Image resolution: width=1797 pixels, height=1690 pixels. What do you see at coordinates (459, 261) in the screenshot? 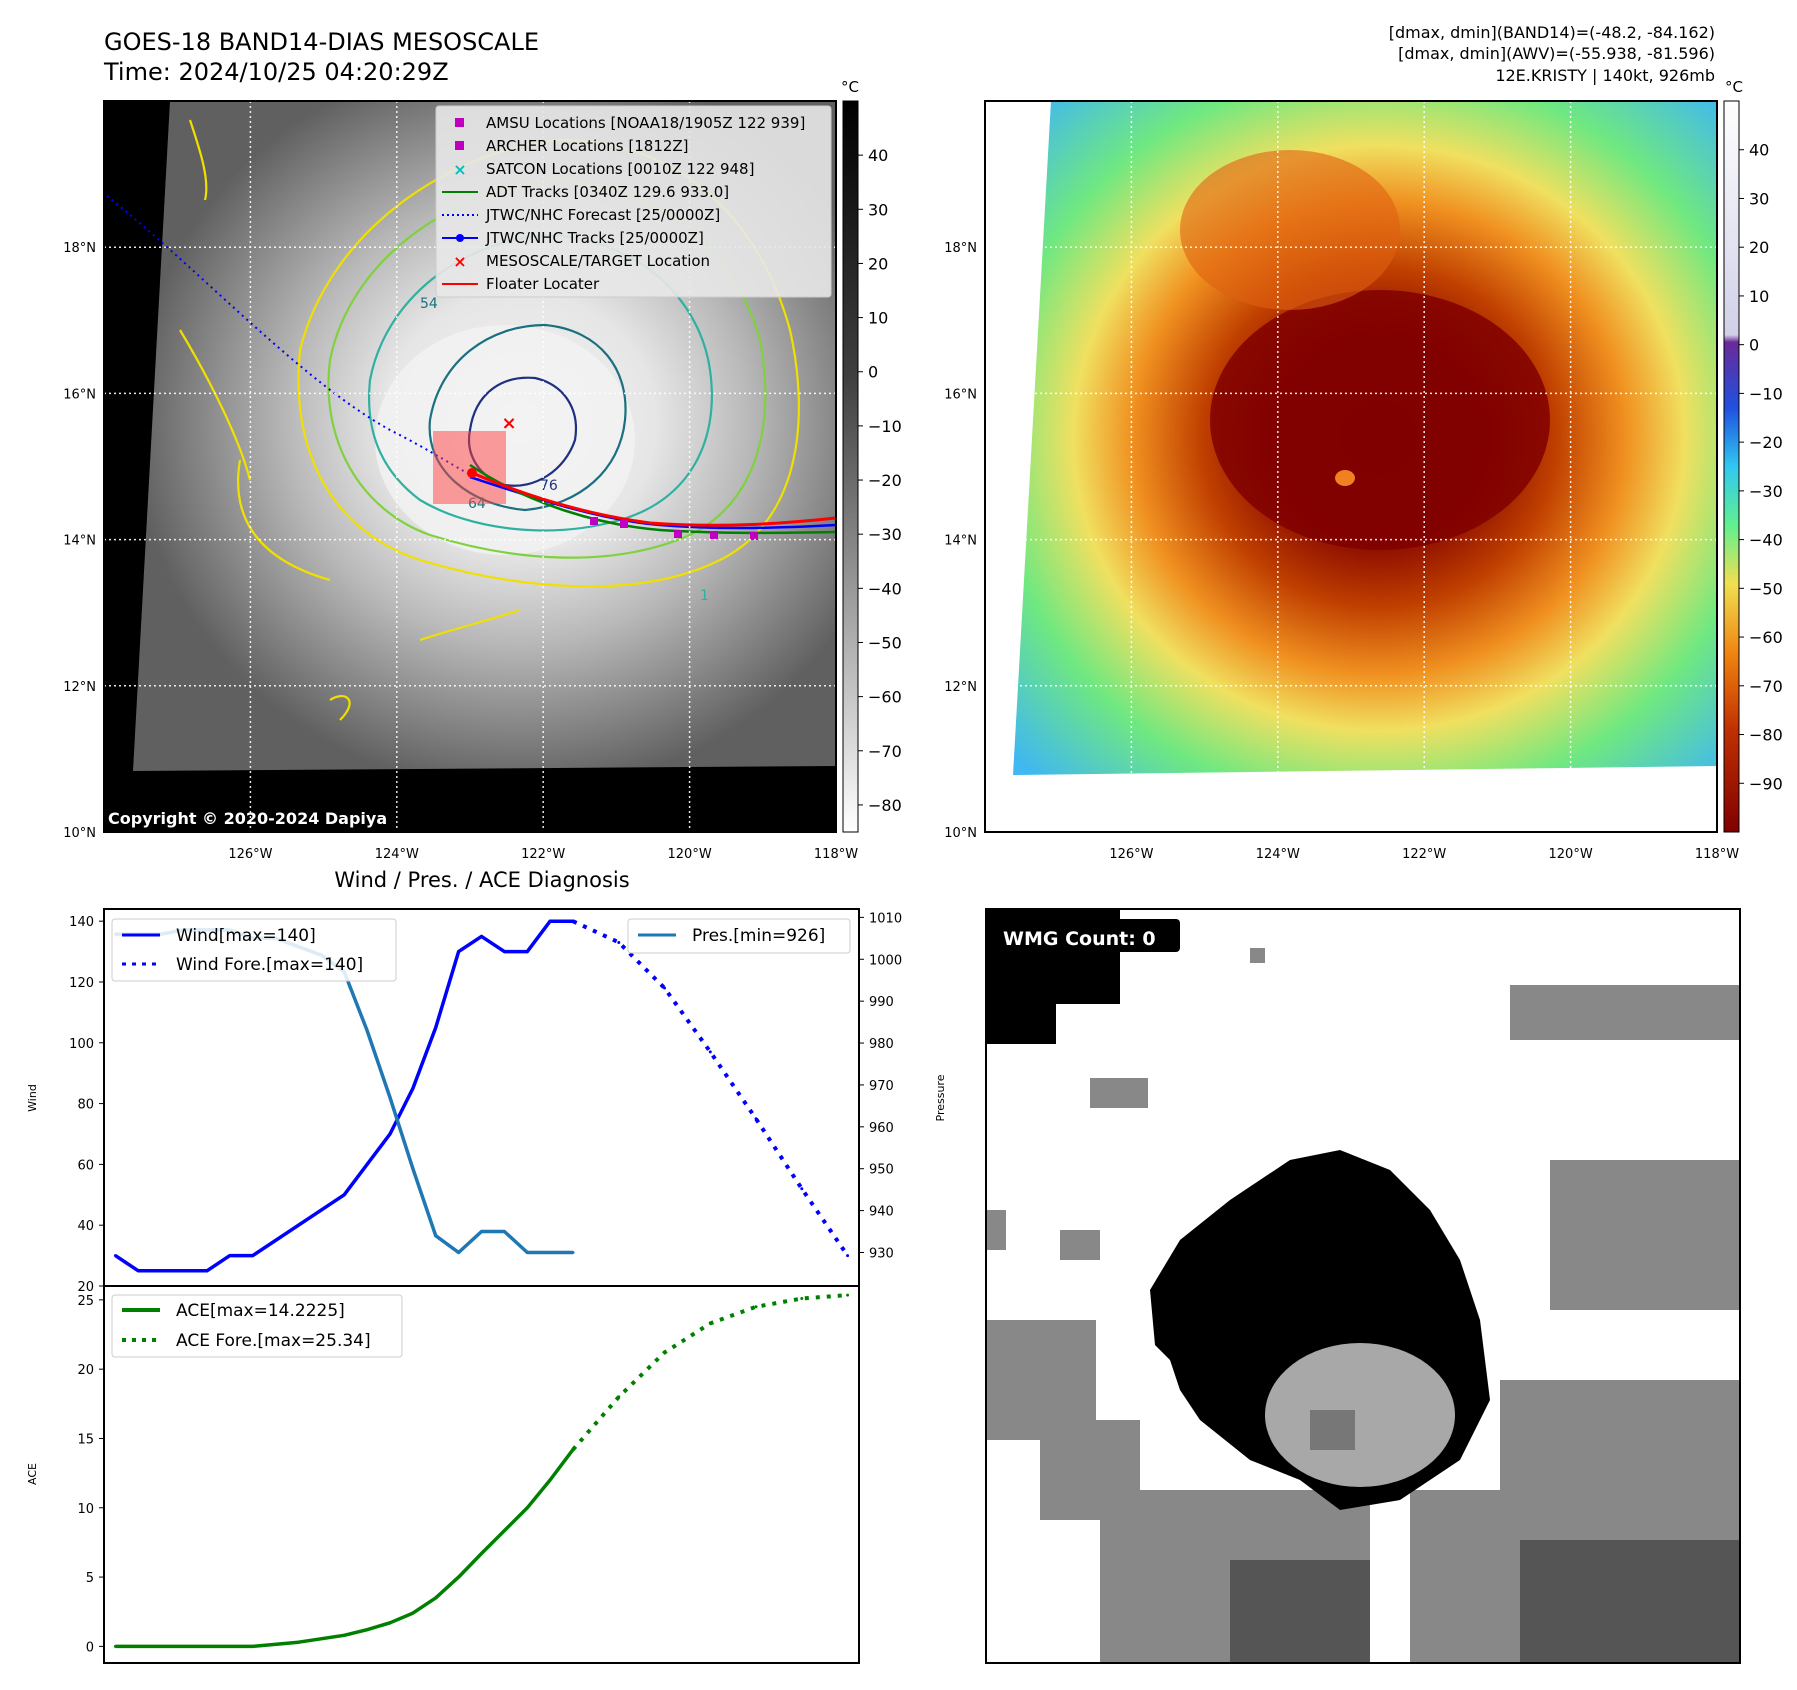
I see `legend-item-6-x-icon: ×` at bounding box center [459, 261].